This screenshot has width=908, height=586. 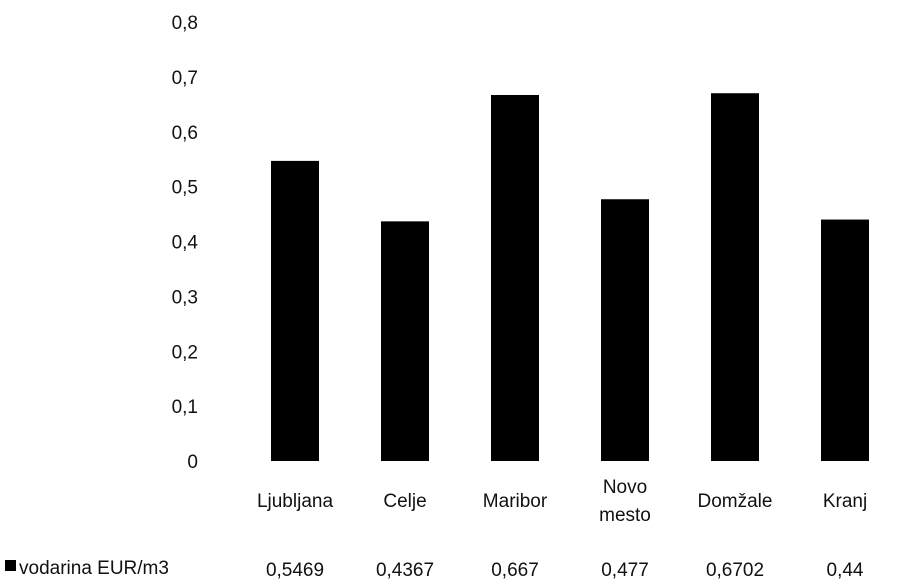 I want to click on data-label: 0,477, so click(x=625, y=570).